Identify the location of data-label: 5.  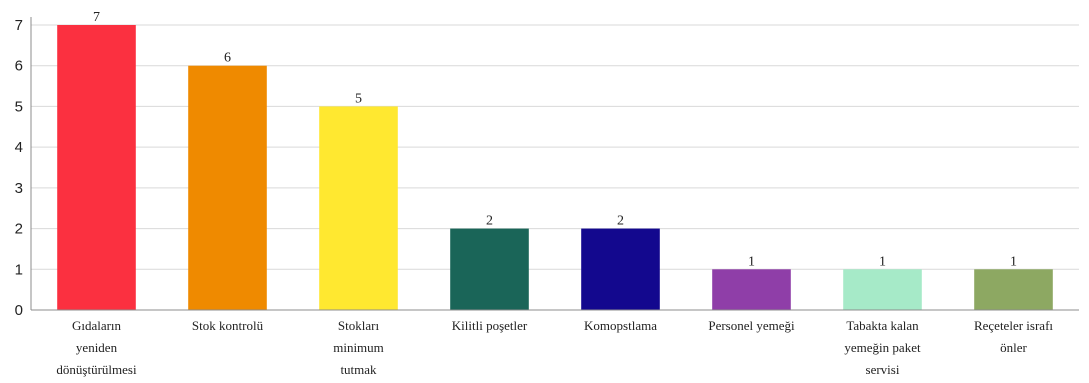
(358, 98).